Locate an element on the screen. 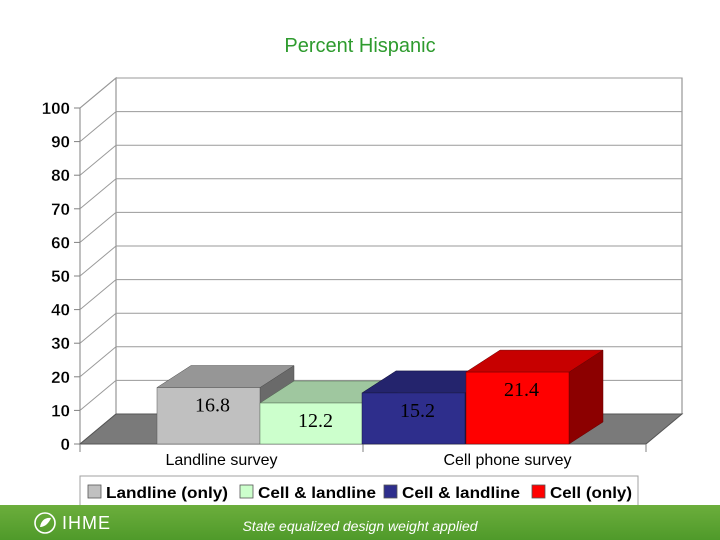 The image size is (720, 540). y-tick-label: 70 is located at coordinates (60, 209).